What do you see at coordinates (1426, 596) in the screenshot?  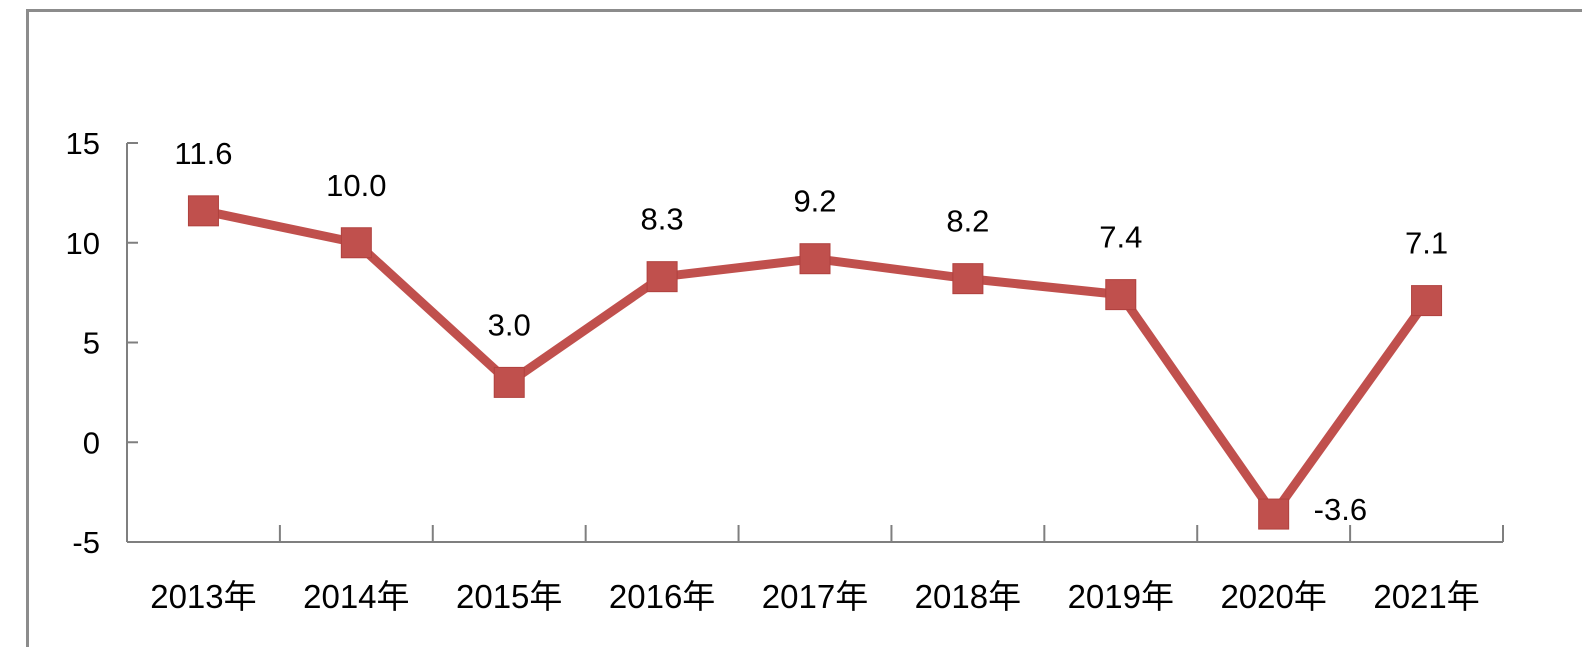 I see `x-tick-label: 2021年` at bounding box center [1426, 596].